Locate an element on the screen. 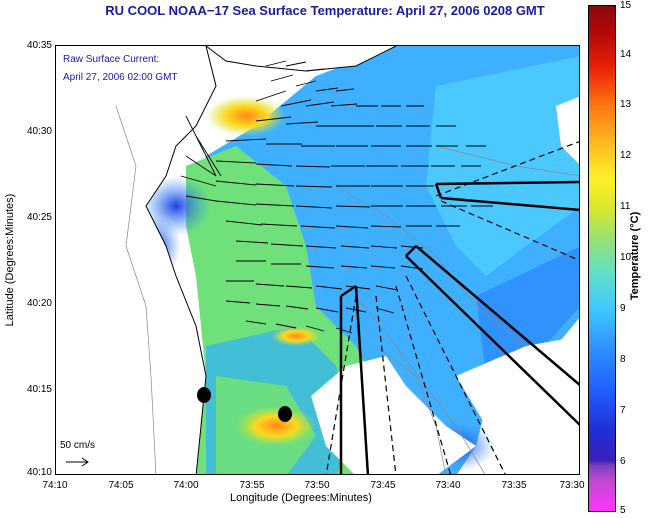 The width and height of the screenshot is (651, 519). annotation-line-1: Raw Surface Current: is located at coordinates (111, 59).